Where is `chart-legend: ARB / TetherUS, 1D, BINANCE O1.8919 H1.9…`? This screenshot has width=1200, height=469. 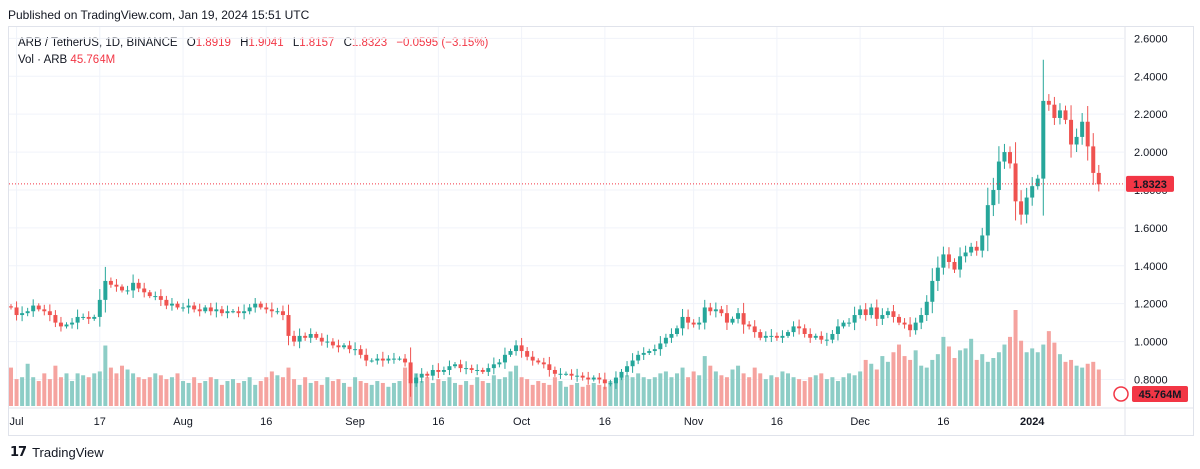 chart-legend: ARB / TetherUS, 1D, BINANCE O1.8919 H1.9… is located at coordinates (253, 52).